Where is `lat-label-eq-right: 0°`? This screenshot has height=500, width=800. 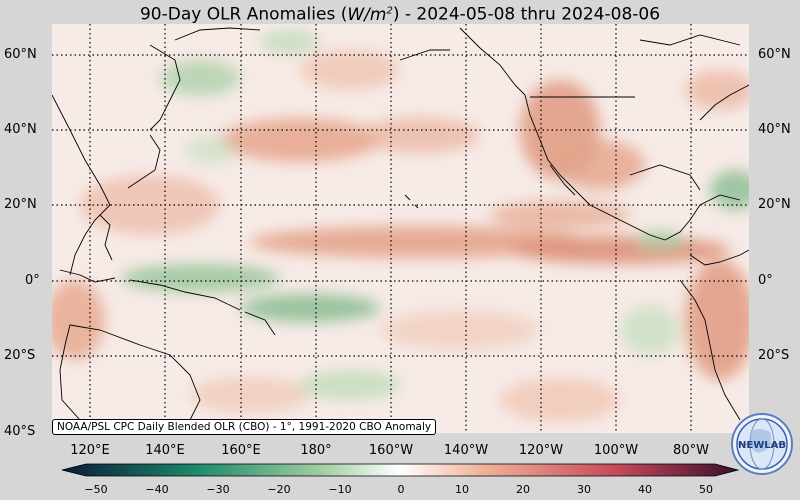 lat-label-eq-right: 0° is located at coordinates (765, 280).